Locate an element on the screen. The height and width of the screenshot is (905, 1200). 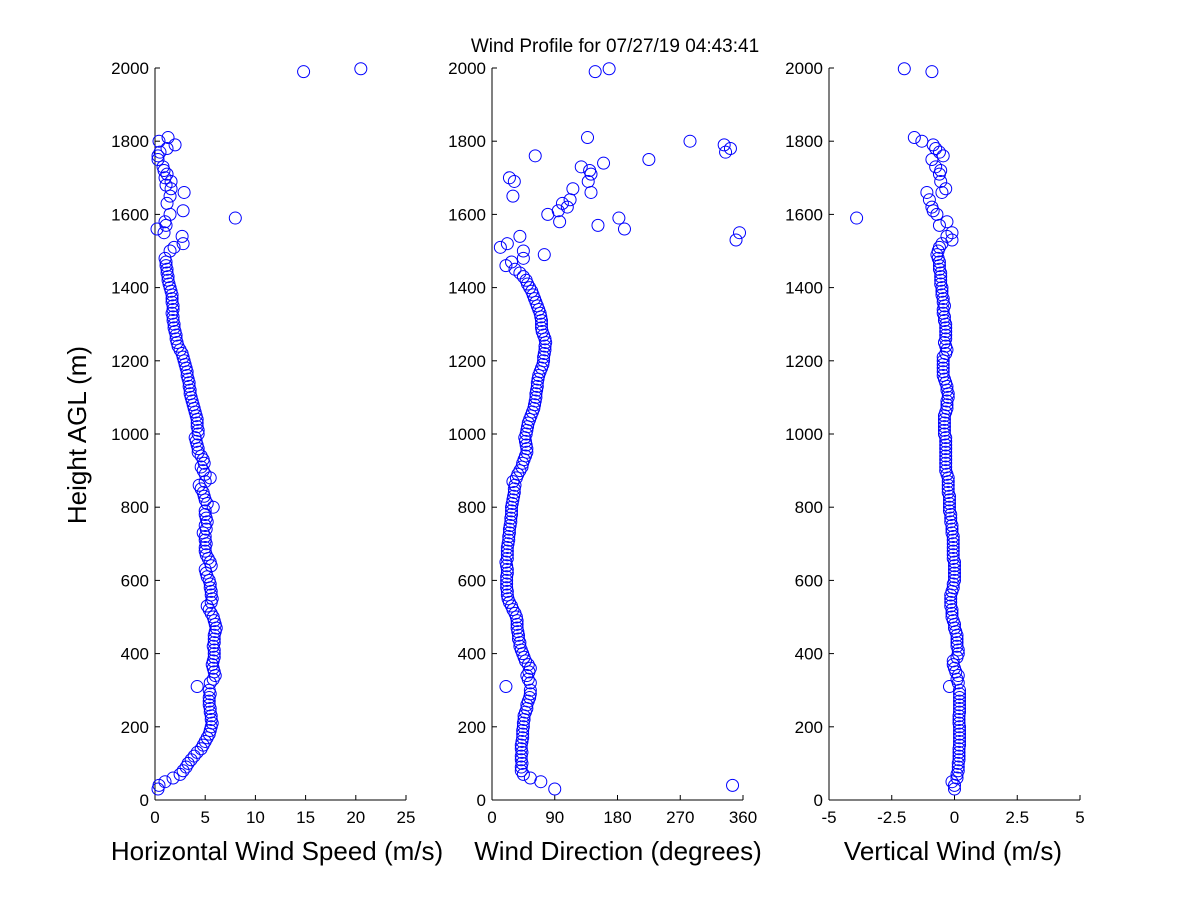
y-tick-label-speed: 1000 is located at coordinates (130, 434).